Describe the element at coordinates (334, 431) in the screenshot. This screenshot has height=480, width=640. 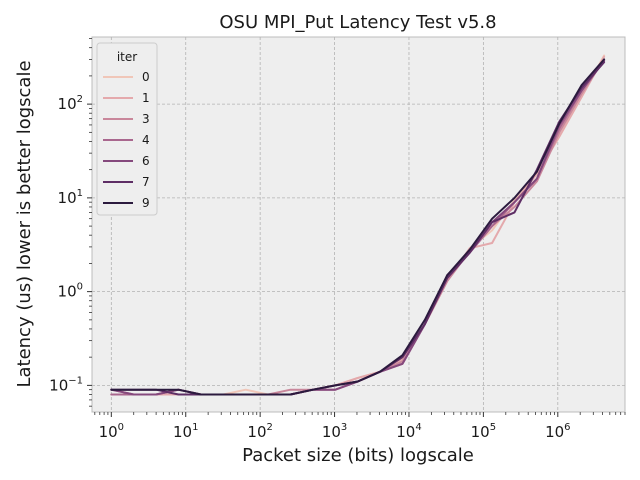
I see `x-tick-label: 10³` at that location.